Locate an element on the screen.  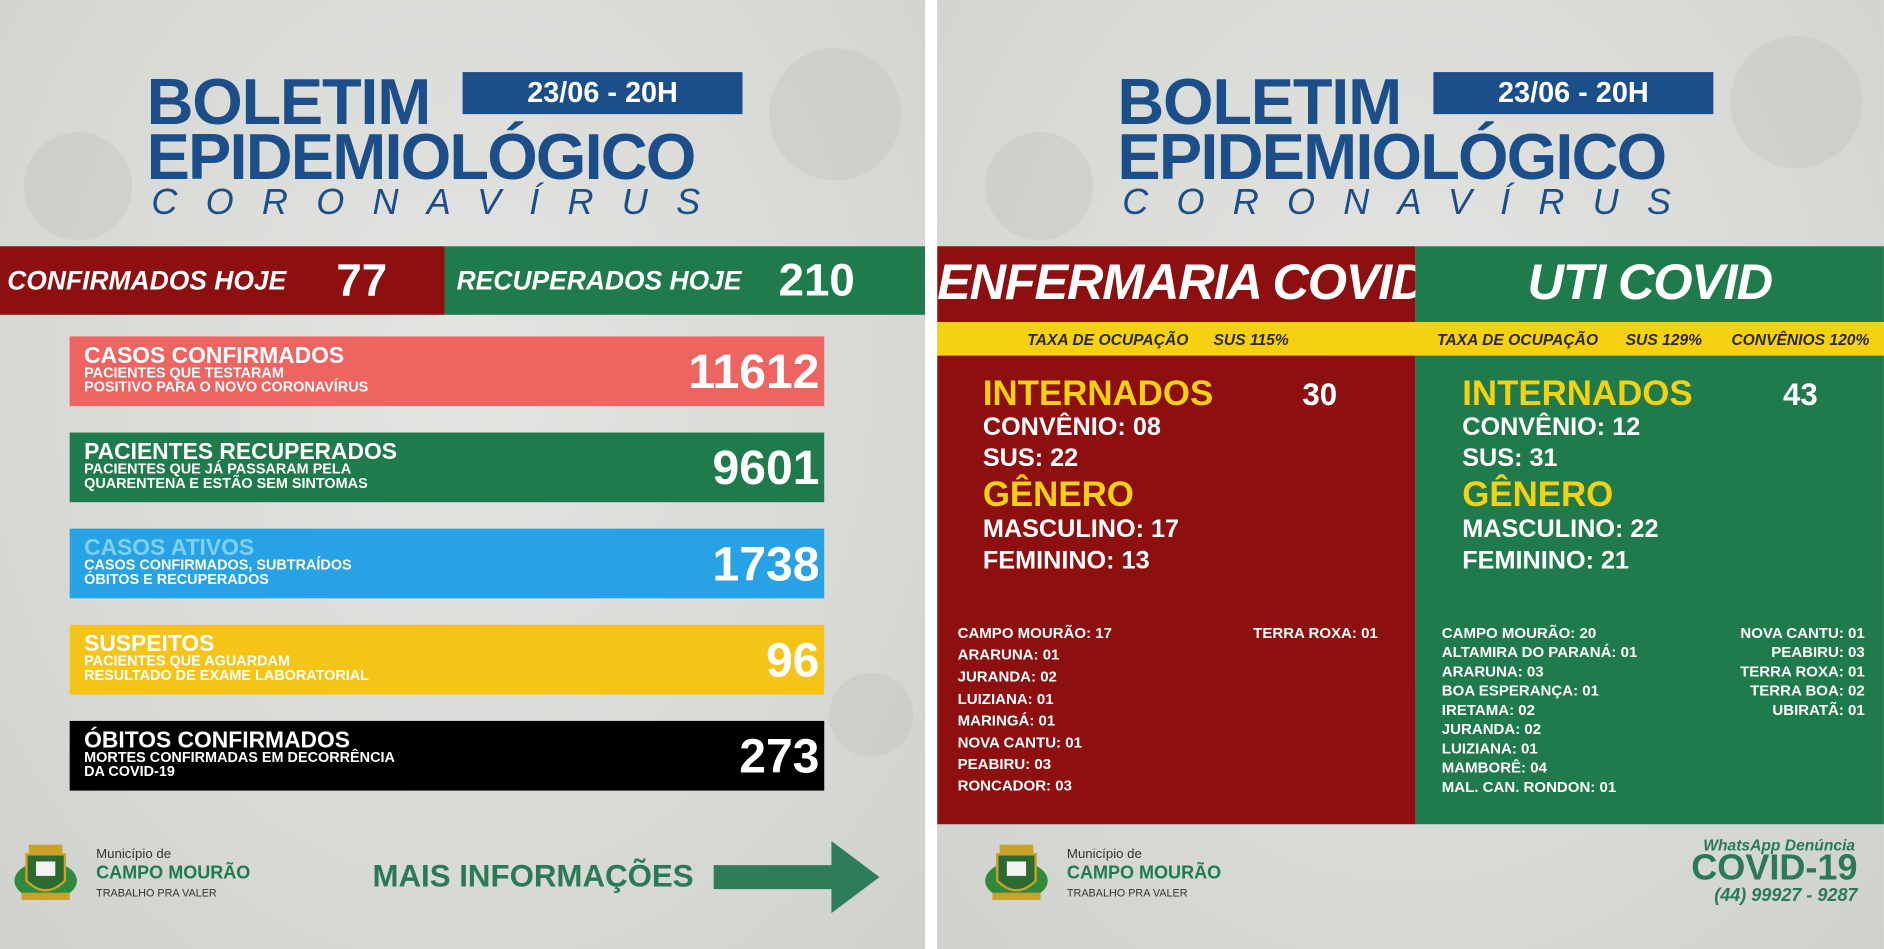
whatsapp-label: WhatsApp Denúncia is located at coordinates (1779, 845).